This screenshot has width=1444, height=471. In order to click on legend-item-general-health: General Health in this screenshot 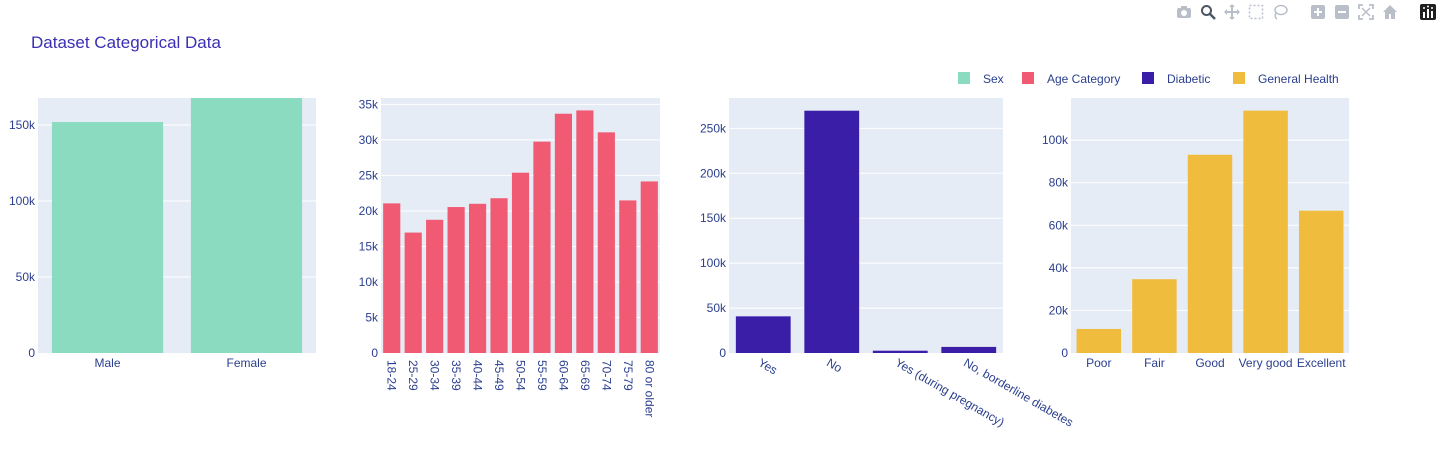, I will do `click(1286, 79)`.